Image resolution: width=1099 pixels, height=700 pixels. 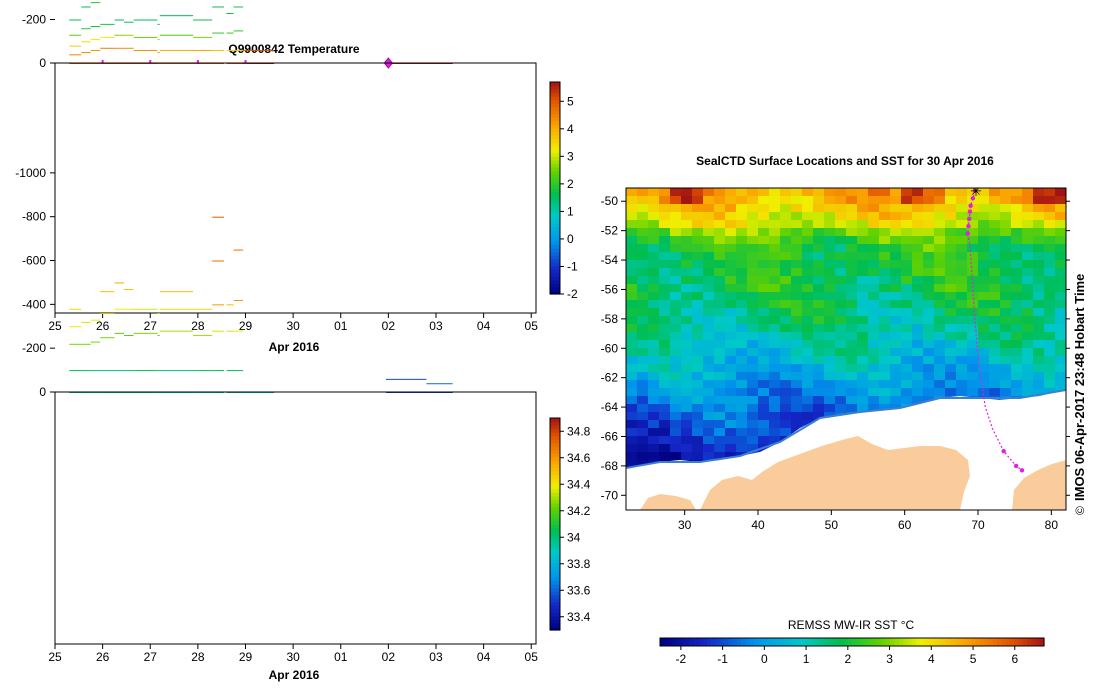 I want to click on sst-colorbar-frame, so click(x=852, y=642).